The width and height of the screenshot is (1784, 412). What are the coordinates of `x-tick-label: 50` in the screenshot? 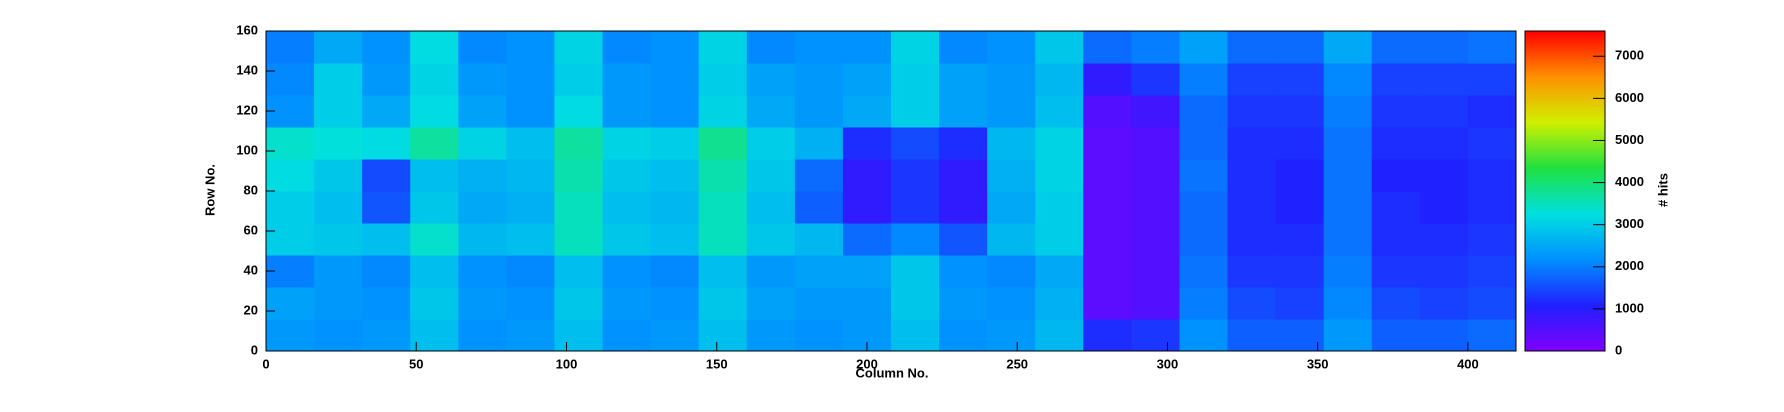 It's located at (416, 363).